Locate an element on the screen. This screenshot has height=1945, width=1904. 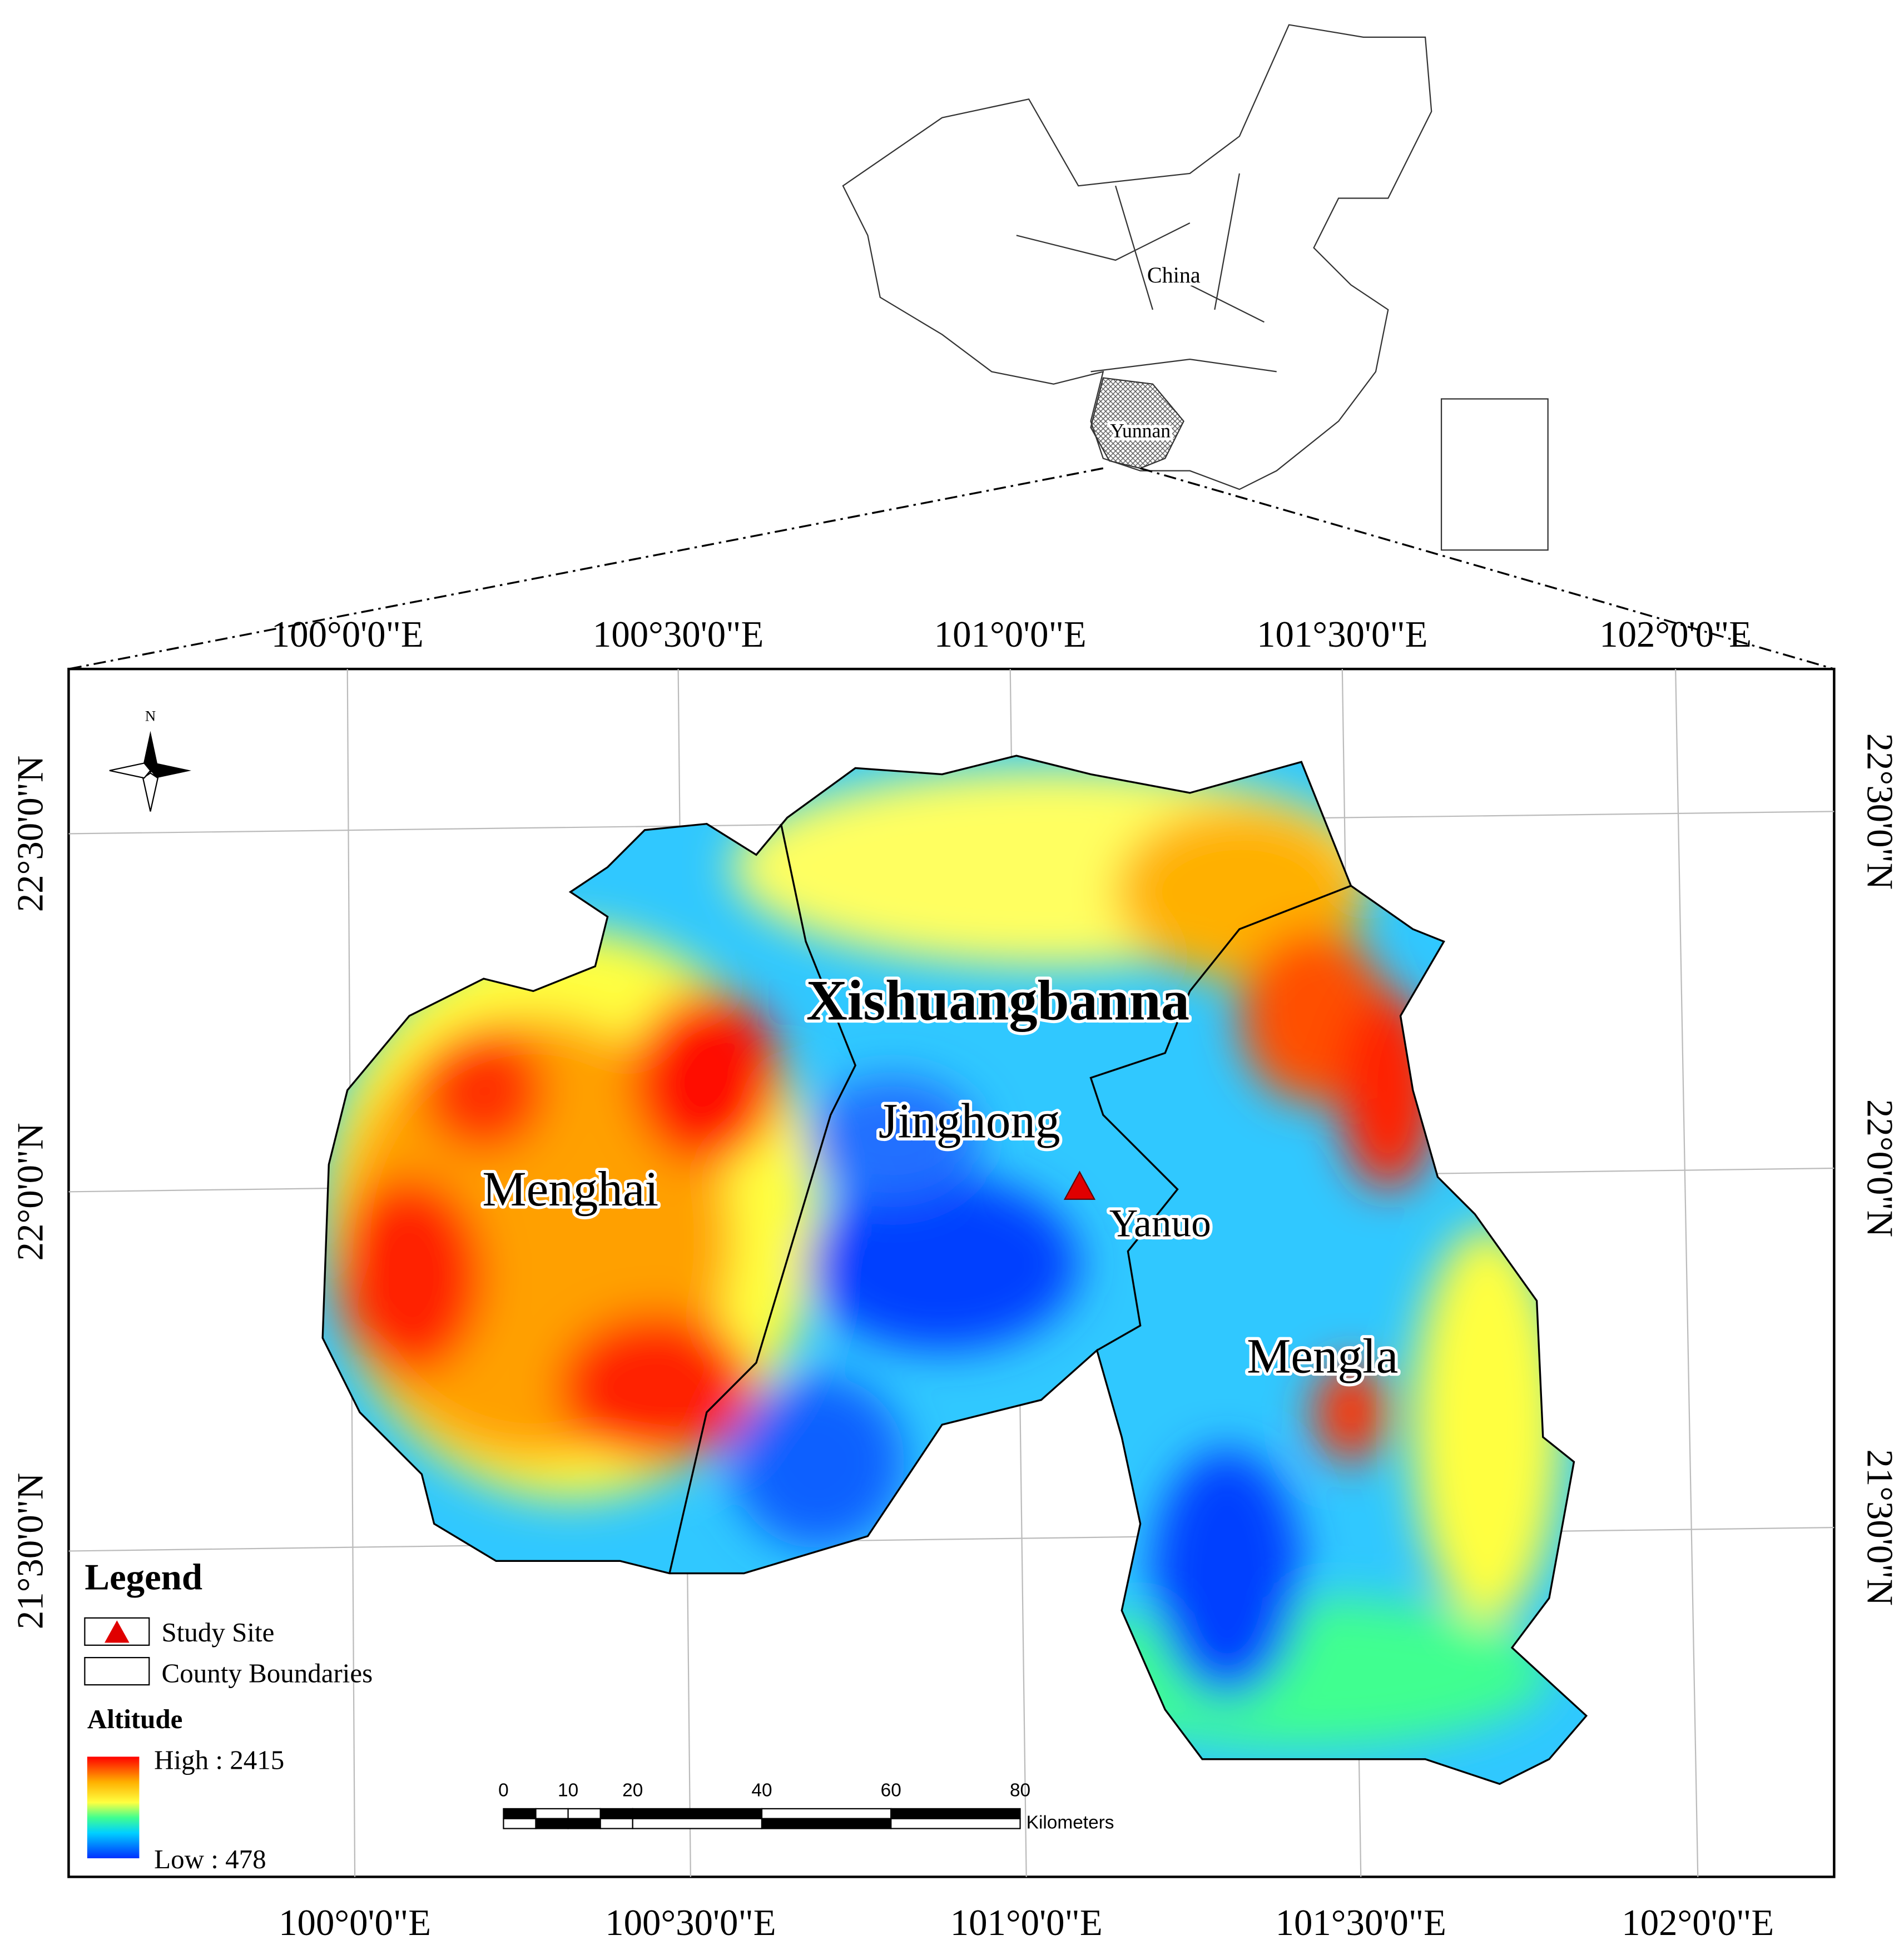
inset-map: China Yunnan is located at coordinates (1195, 287).